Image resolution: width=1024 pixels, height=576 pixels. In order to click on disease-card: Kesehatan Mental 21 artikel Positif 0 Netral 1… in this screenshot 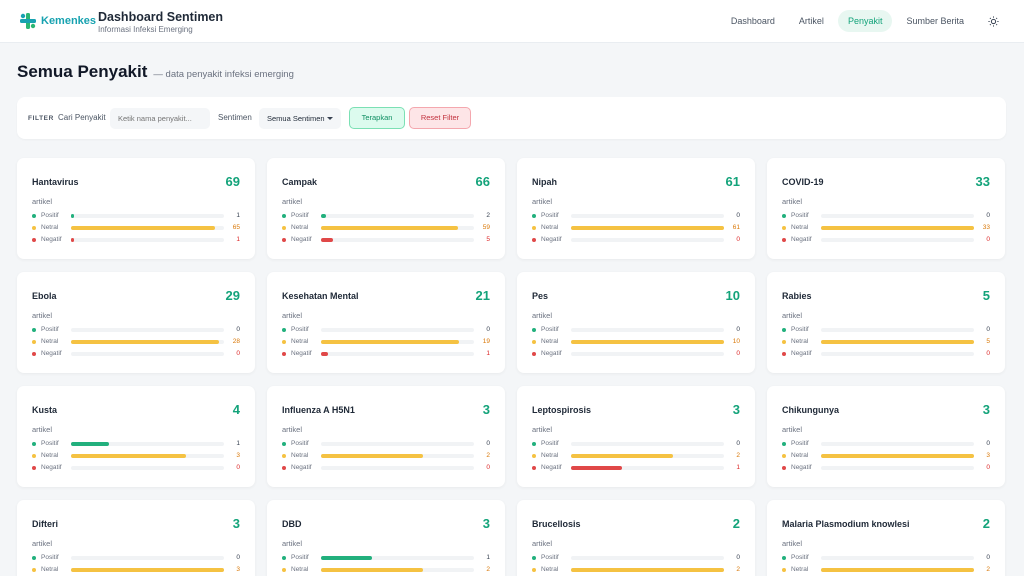, I will do `click(386, 322)`.